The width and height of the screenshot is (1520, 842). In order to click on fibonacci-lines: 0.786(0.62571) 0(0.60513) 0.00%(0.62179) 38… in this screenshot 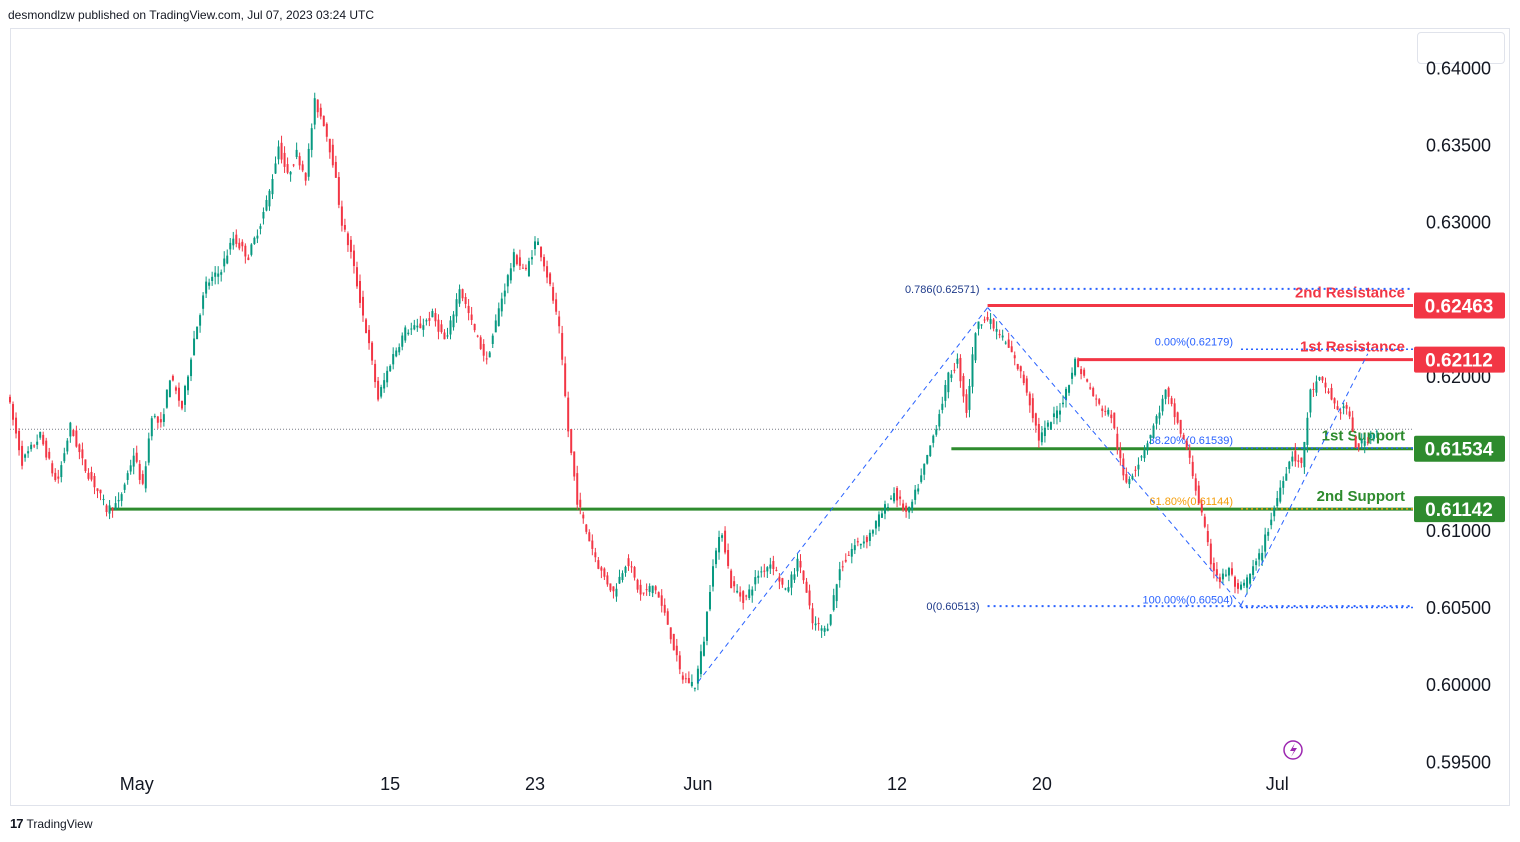, I will do `click(1159, 448)`.